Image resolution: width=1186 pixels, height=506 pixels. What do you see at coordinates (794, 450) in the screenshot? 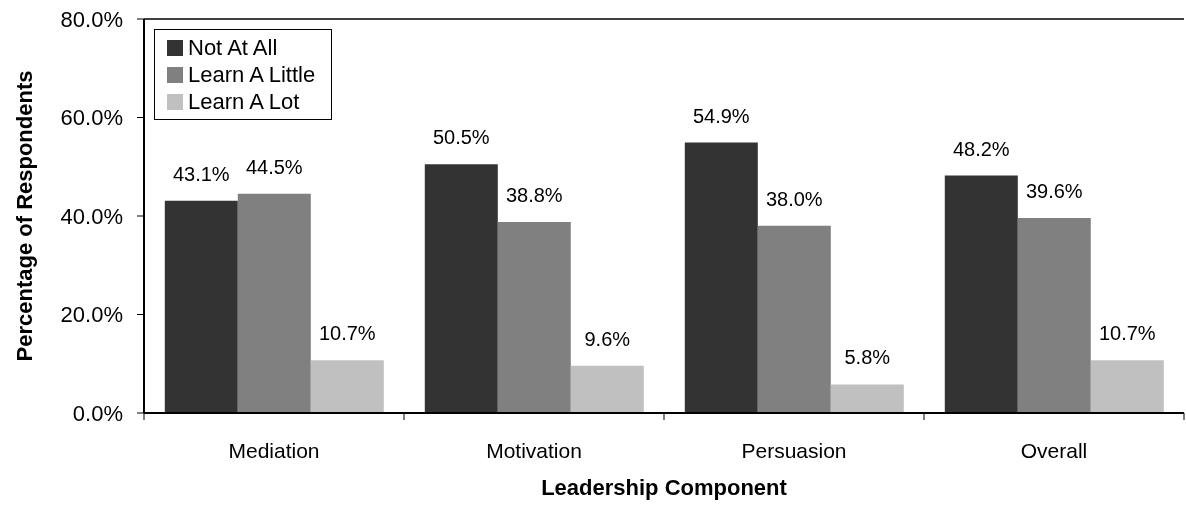
I see `x-tick-label: Persuasion` at bounding box center [794, 450].